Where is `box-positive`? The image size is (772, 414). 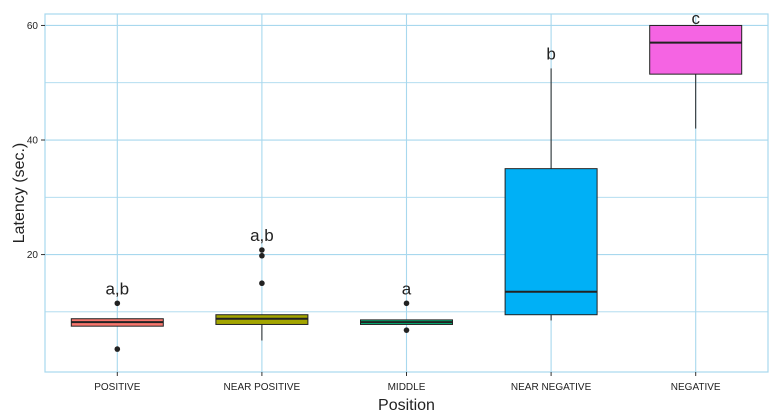
box-positive is located at coordinates (117, 326).